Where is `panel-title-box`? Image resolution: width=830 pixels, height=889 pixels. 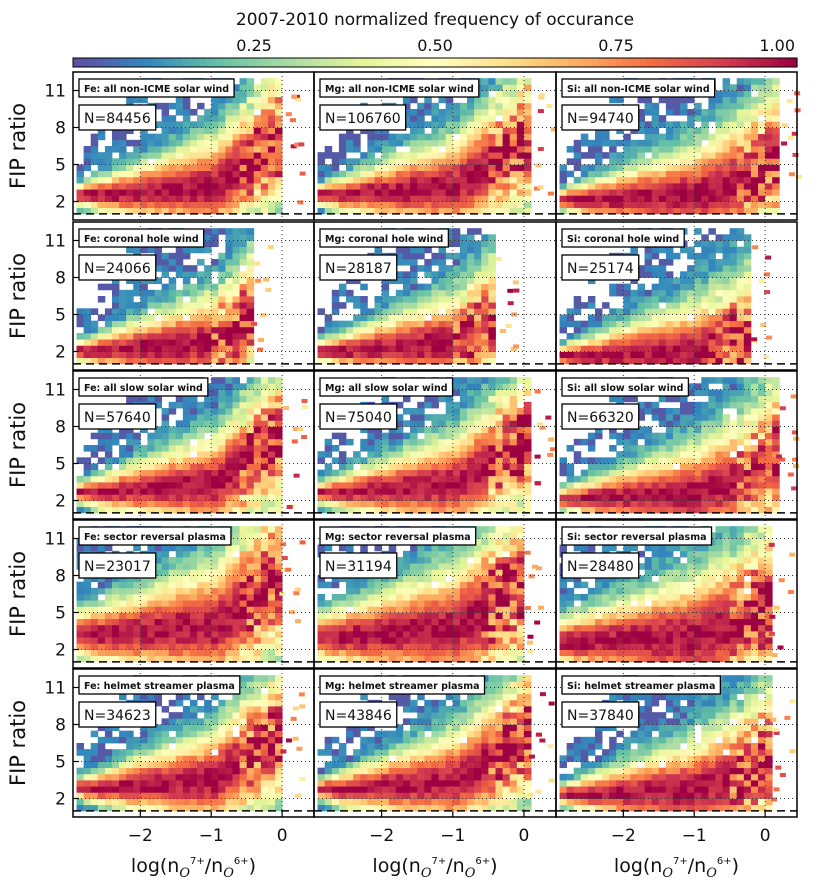
panel-title-box is located at coordinates (623, 238).